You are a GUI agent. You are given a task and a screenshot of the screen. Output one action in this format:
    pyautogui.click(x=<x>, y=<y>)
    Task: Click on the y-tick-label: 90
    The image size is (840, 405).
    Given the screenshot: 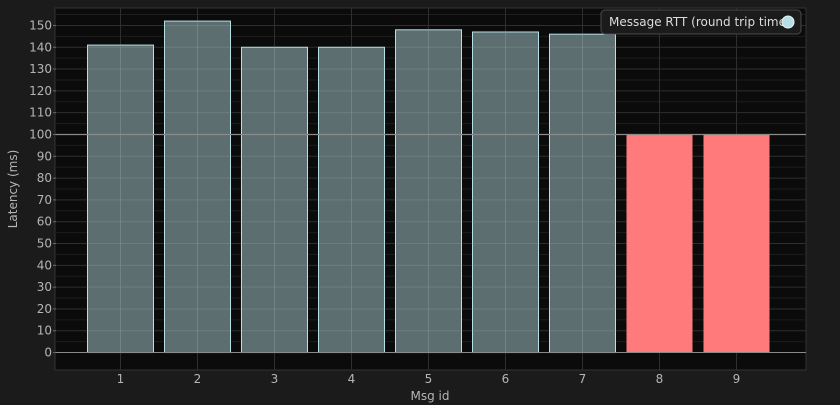 What is the action you would take?
    pyautogui.click(x=44, y=156)
    